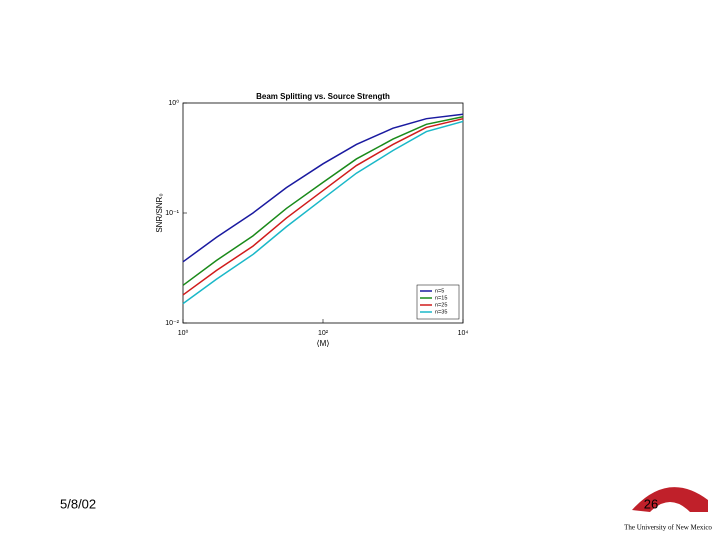 The width and height of the screenshot is (720, 540). I want to click on x-tick-label: 10⁴, so click(463, 333).